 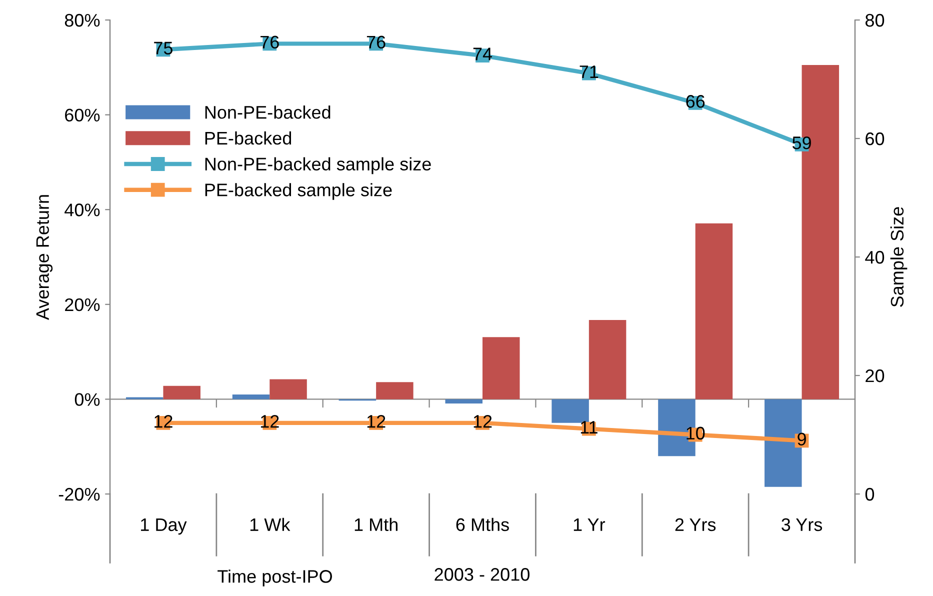 What do you see at coordinates (82, 20) in the screenshot?
I see `y-tick-label: 80%` at bounding box center [82, 20].